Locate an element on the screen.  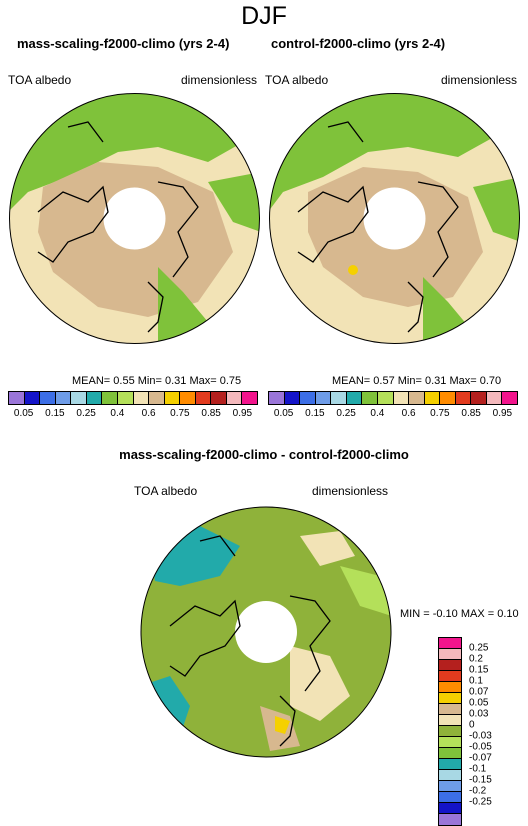
colorbar-tick-label: -0.15 is located at coordinates (480, 780).